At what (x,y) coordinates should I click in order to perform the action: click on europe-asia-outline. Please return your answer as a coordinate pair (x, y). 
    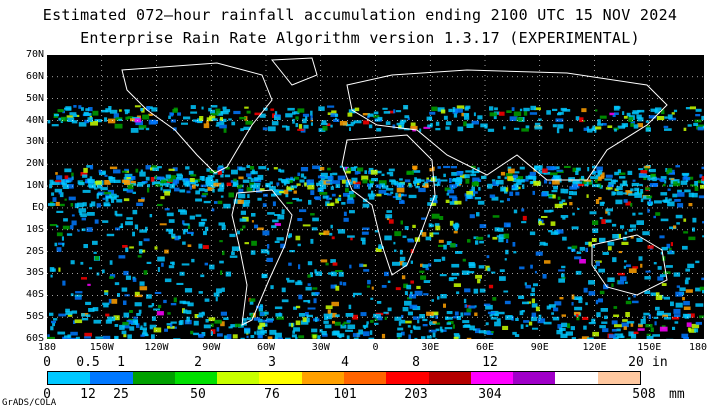
    Looking at the image, I should click on (507, 125).